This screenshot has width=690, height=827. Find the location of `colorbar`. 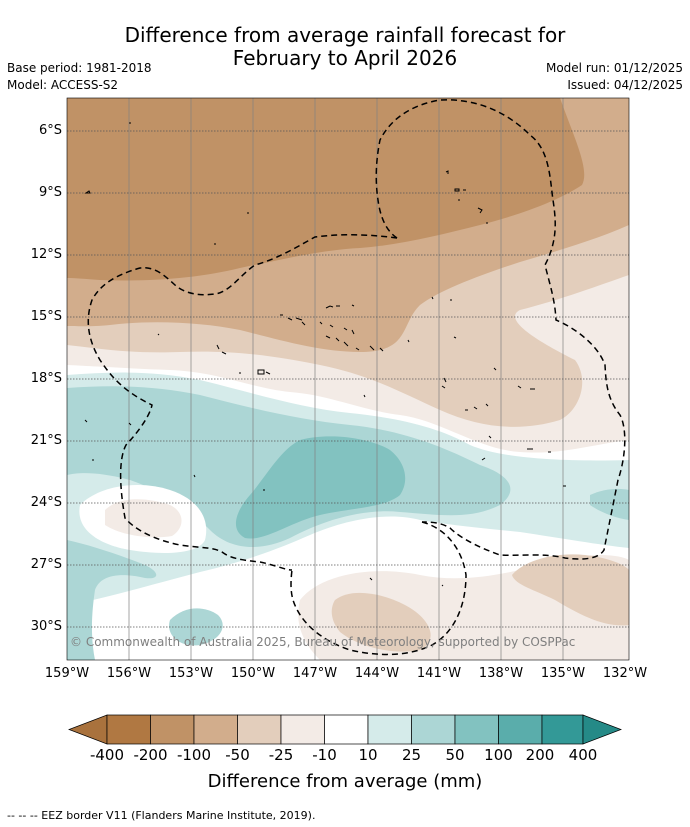

colorbar is located at coordinates (345, 729).